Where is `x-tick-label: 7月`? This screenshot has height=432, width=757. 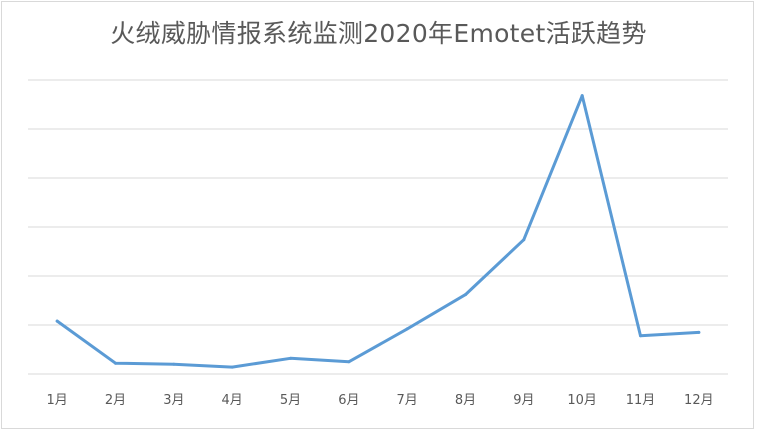
x-tick-label: 7月 is located at coordinates (407, 400).